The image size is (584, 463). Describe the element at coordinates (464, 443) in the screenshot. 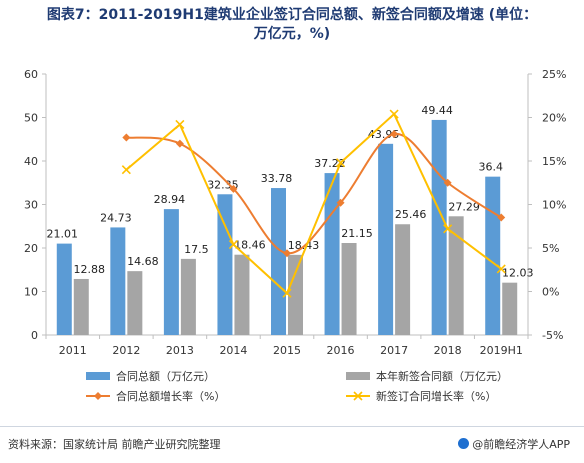

I see `brand-logo-icon` at that location.